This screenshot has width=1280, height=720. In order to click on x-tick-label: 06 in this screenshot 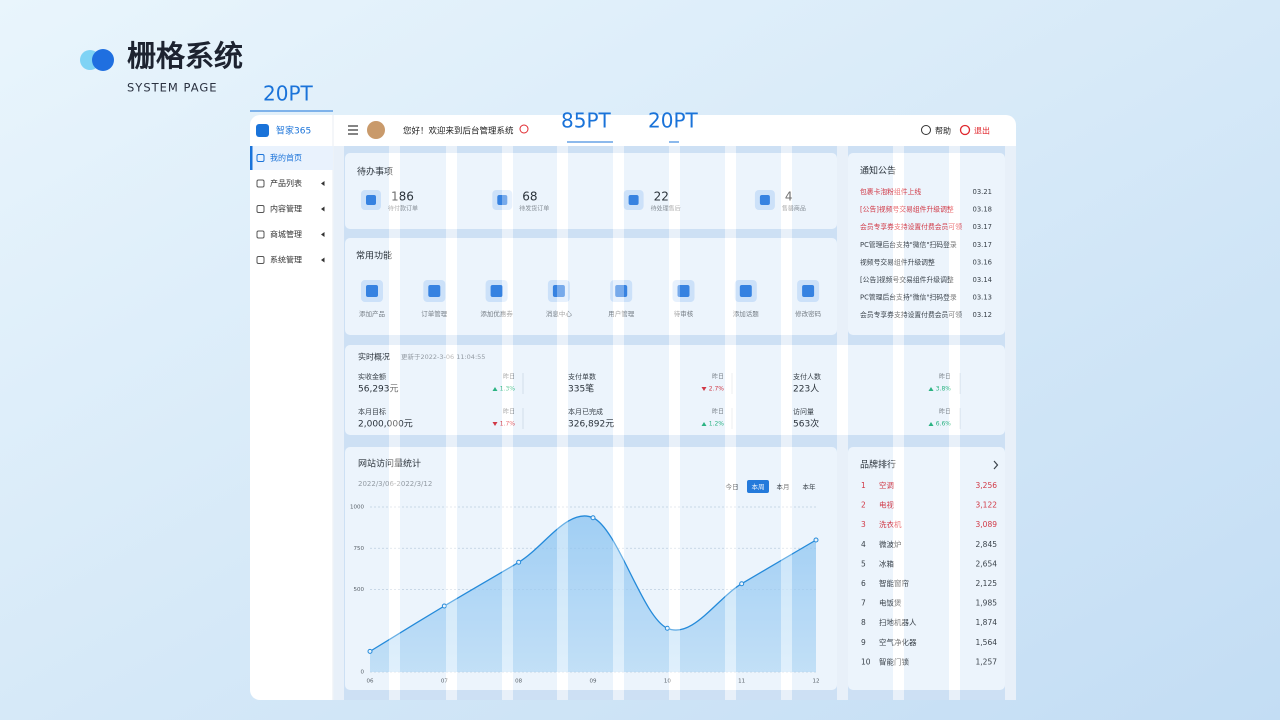, I will do `click(370, 682)`.